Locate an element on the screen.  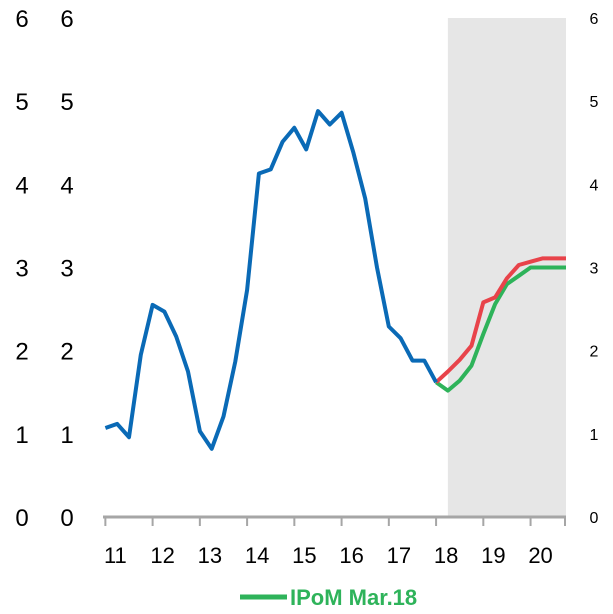
y-tick-label-right: 0 is located at coordinates (594, 518).